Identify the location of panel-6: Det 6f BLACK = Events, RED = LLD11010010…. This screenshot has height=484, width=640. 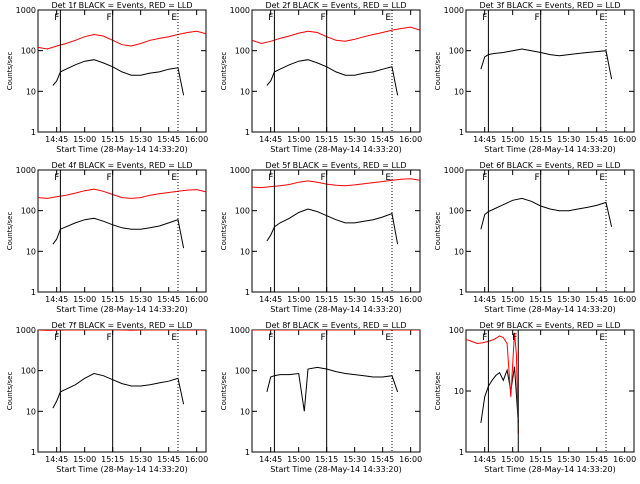
(535, 237).